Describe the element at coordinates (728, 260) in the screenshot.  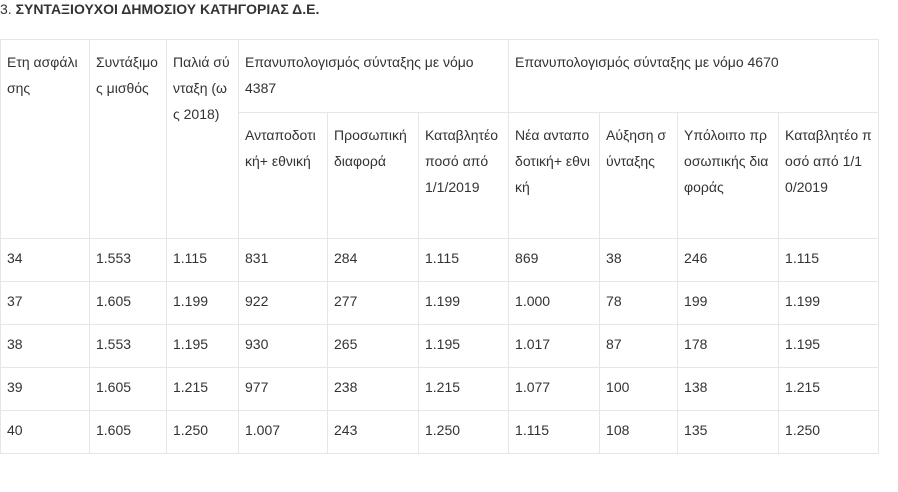
I see `table-cell: 246` at that location.